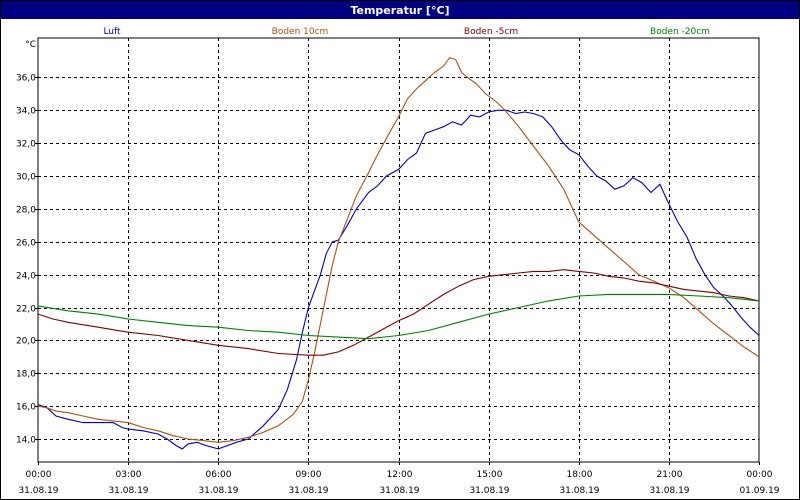 The image size is (800, 500). What do you see at coordinates (400, 10) in the screenshot?
I see `window-title: Temperatur [°C]` at bounding box center [400, 10].